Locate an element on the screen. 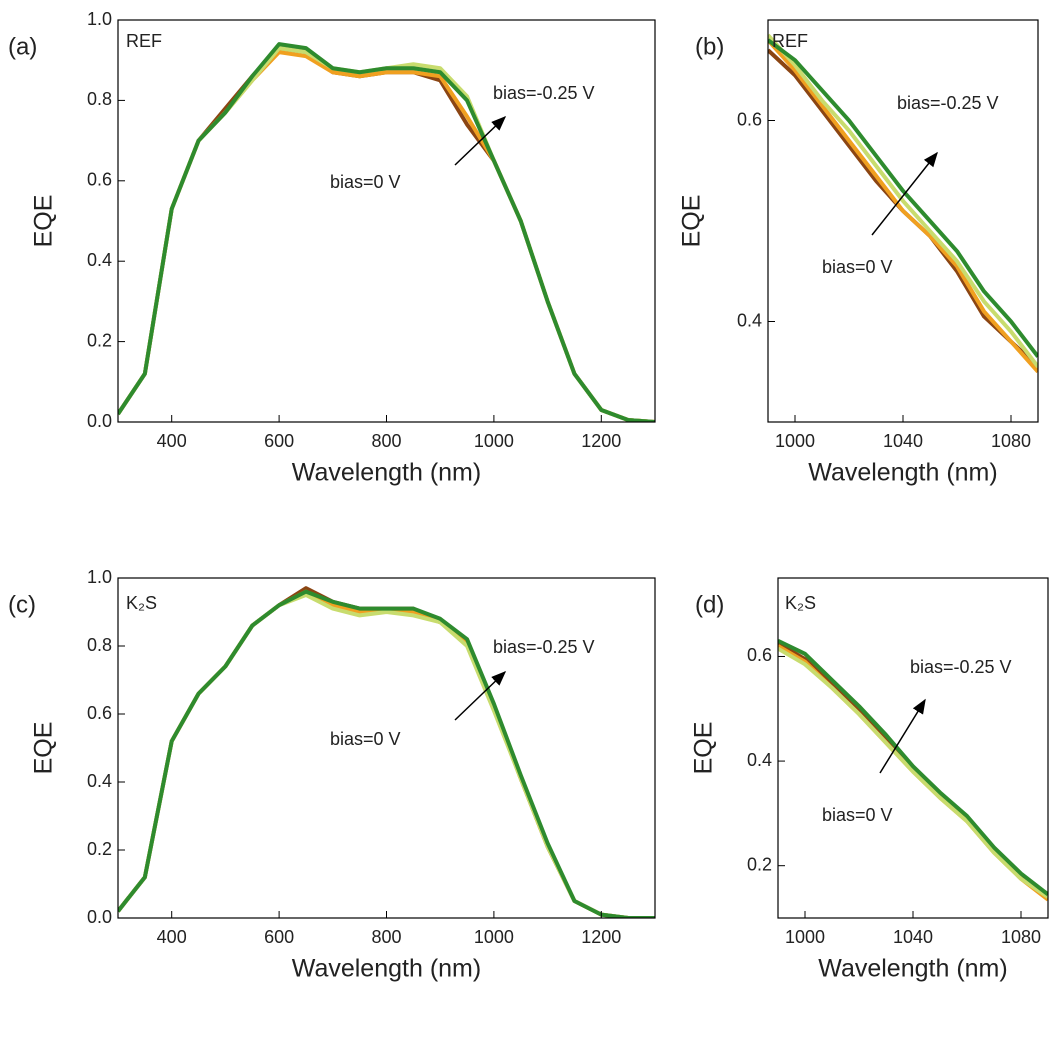  panel-label: (a) is located at coordinates (22, 46).